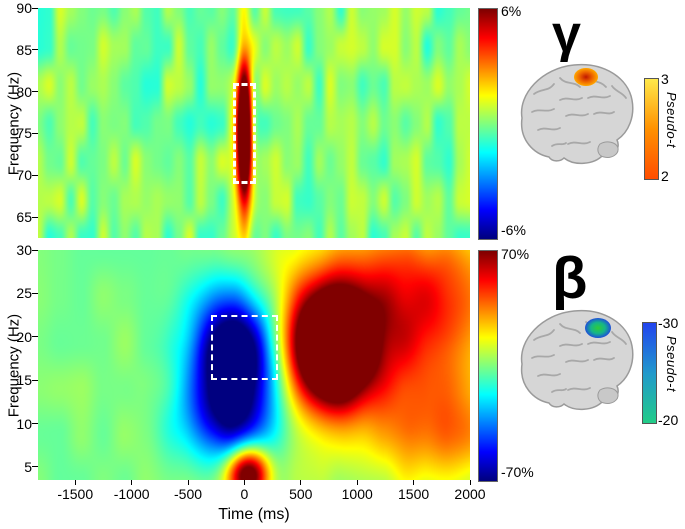 Image resolution: width=685 pixels, height=529 pixels. I want to click on gamma-brain-render, so click(577, 113).